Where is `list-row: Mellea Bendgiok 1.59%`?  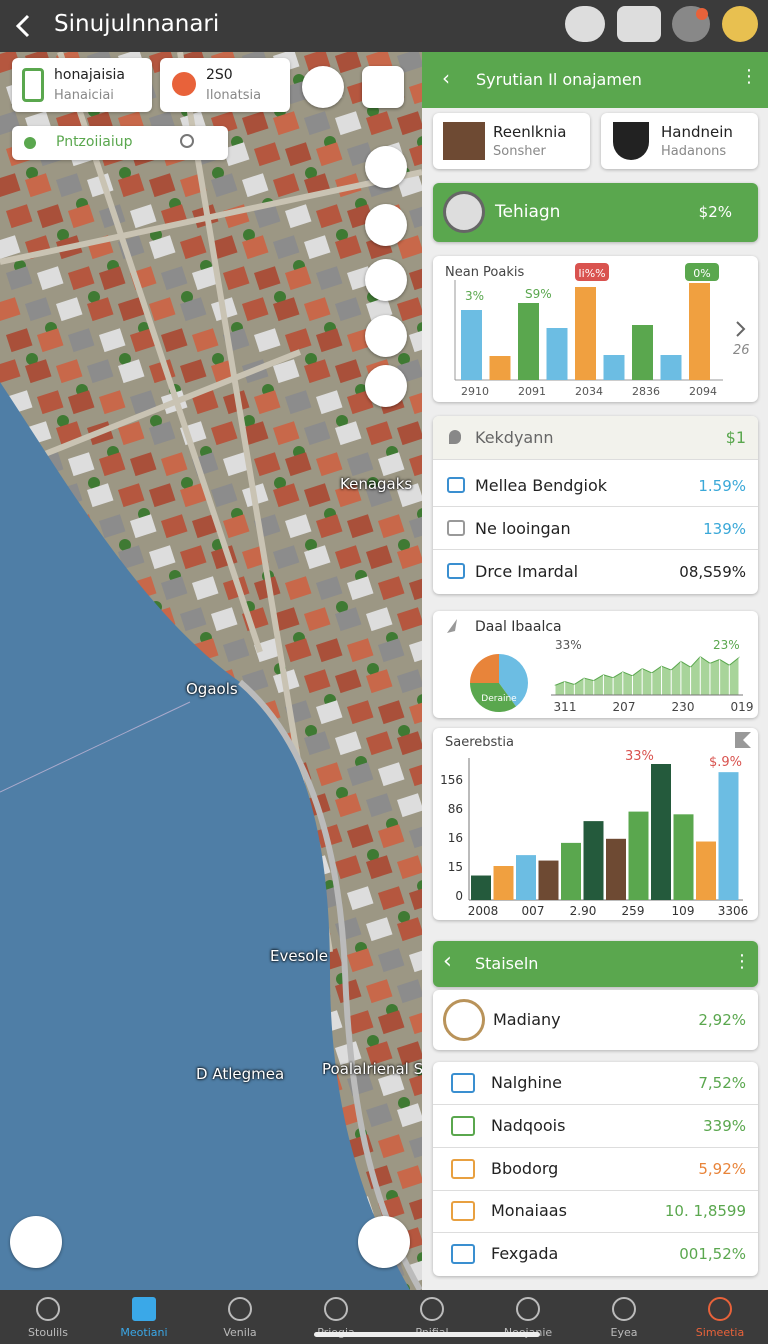 list-row: Mellea Bendgiok 1.59% is located at coordinates (595, 485).